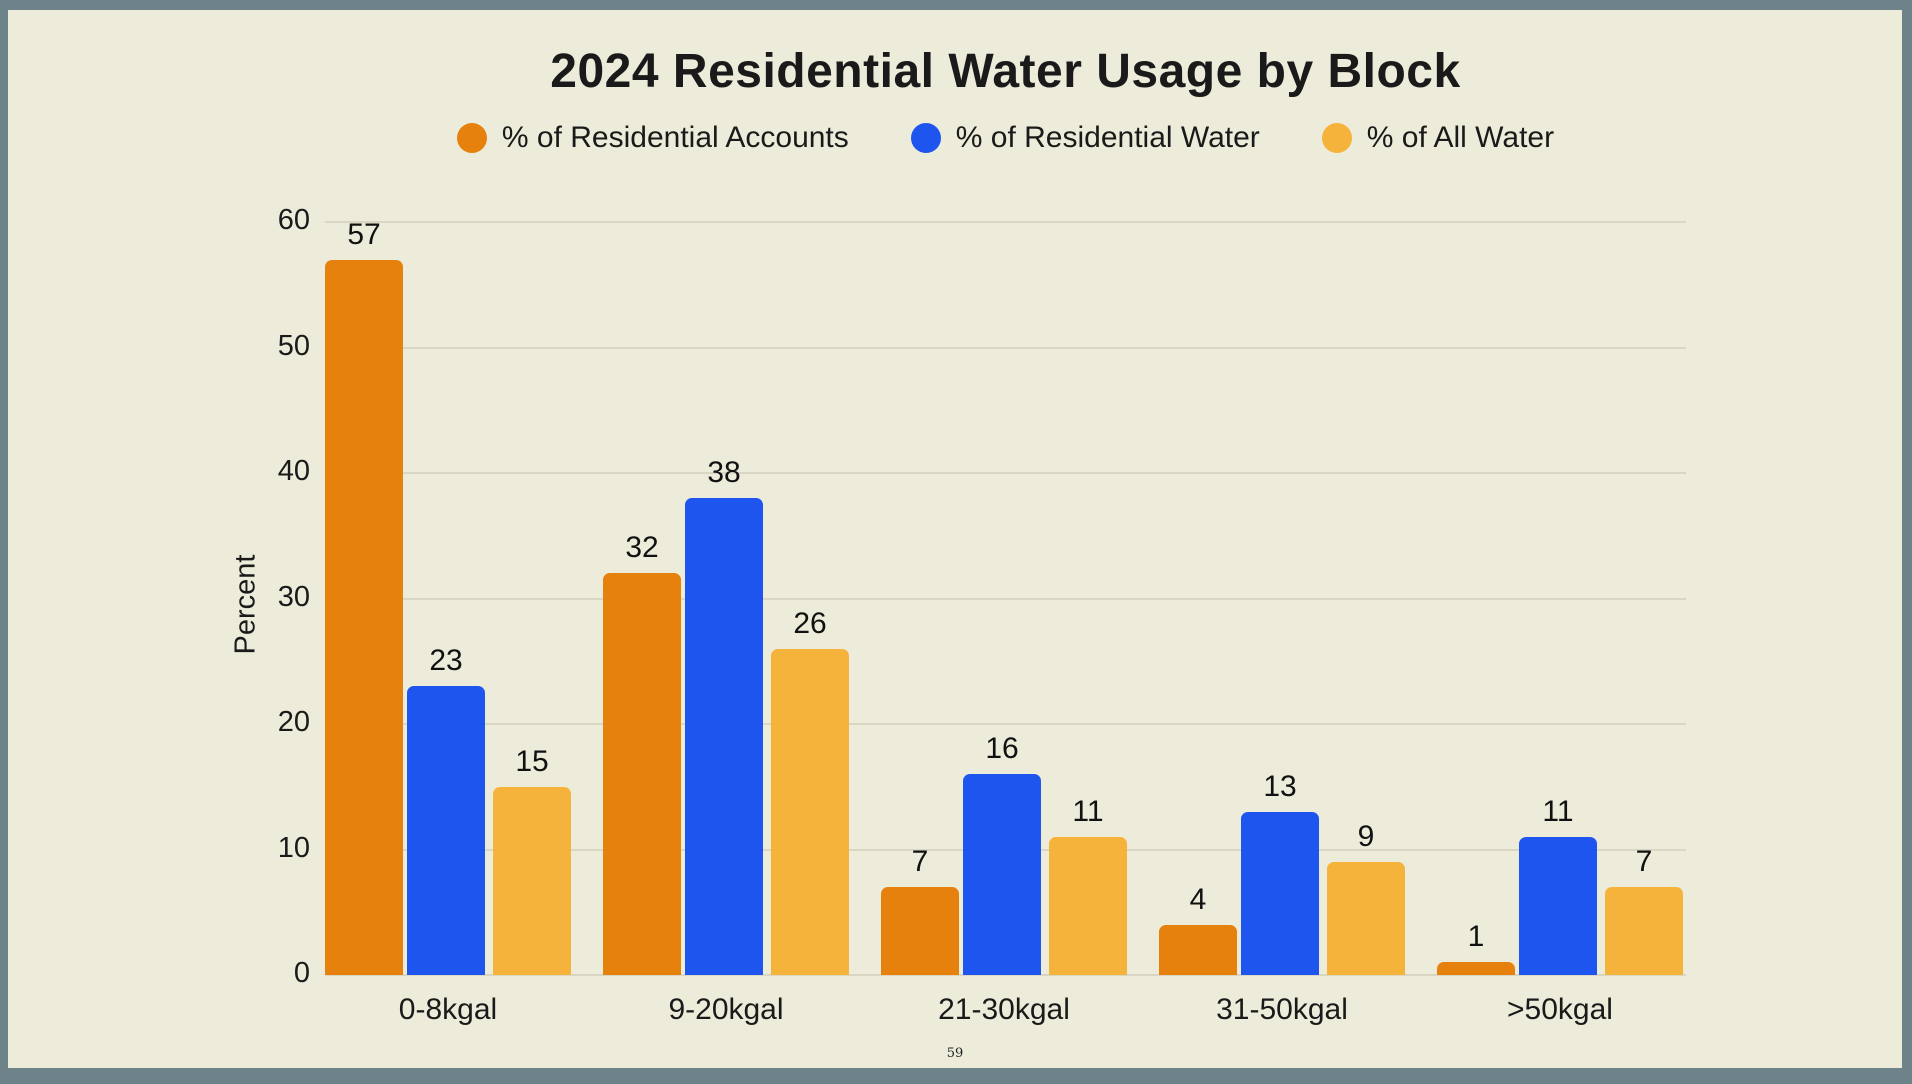  I want to click on x-tick-label: >50kgal, so click(1560, 1009).